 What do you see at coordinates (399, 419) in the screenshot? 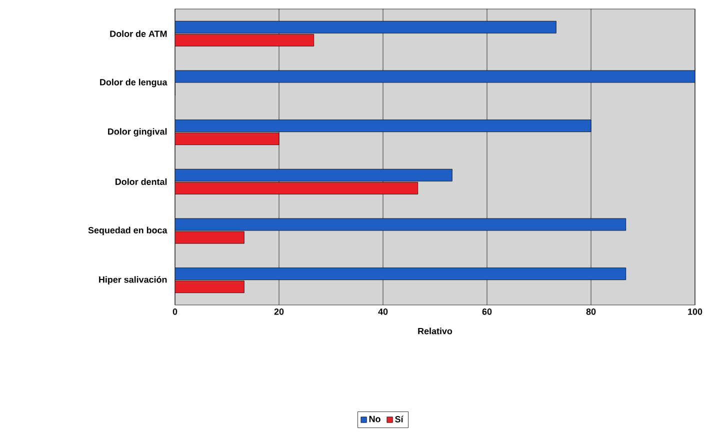
I see `legend-label: Sí` at bounding box center [399, 419].